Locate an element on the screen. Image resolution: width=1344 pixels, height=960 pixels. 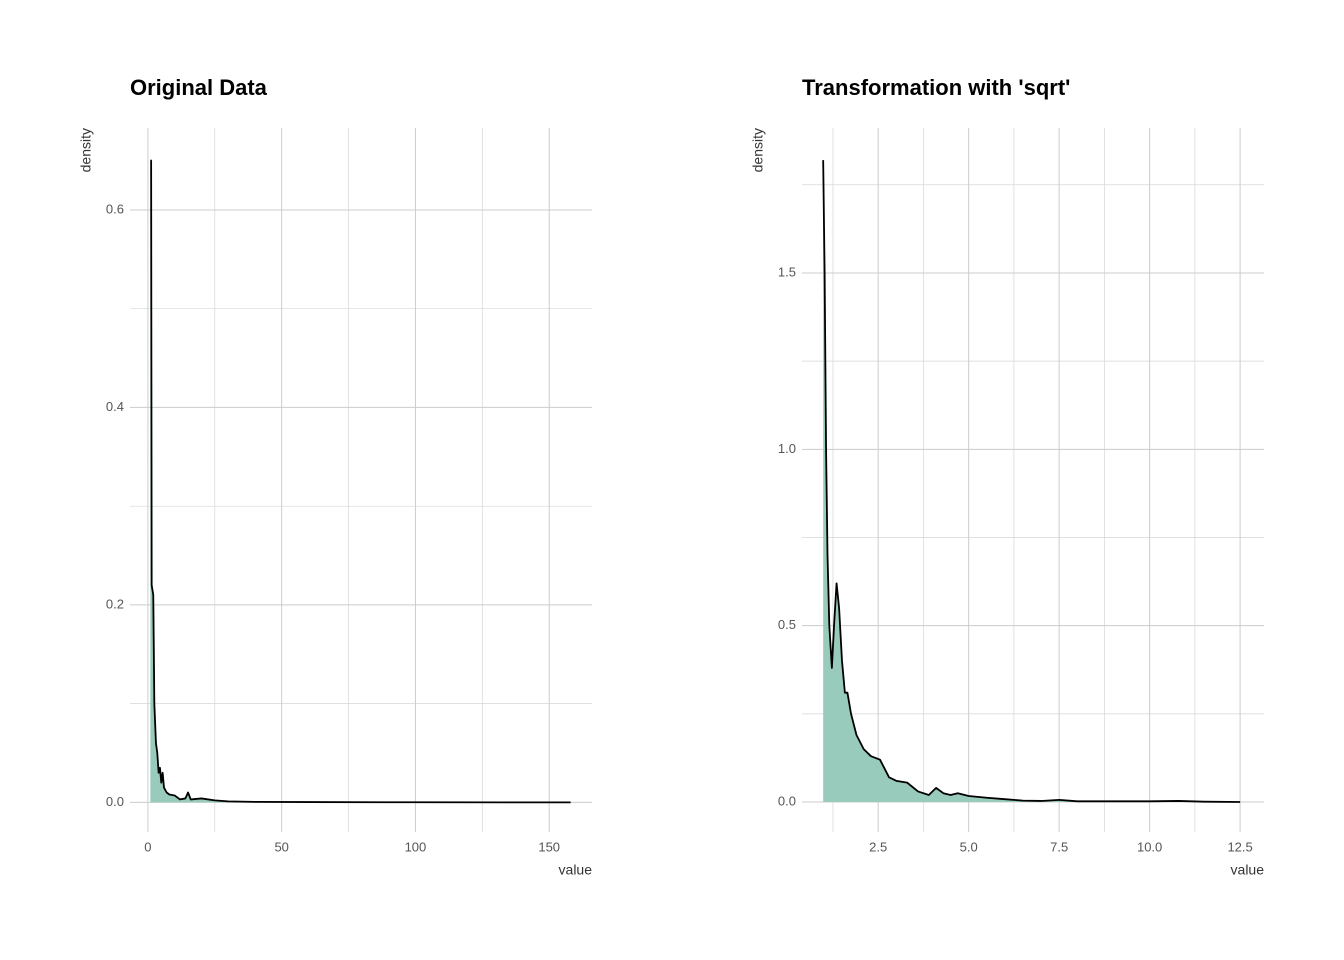
chart-title: Transformation with 'sqrt' is located at coordinates (936, 87).